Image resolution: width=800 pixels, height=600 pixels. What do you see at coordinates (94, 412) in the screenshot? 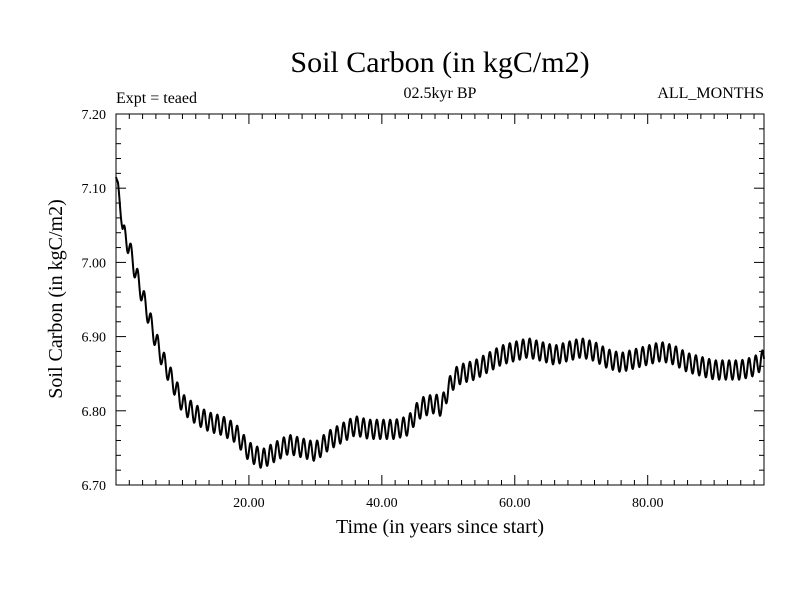
I see `y-tick-label: 6.80` at bounding box center [94, 412].